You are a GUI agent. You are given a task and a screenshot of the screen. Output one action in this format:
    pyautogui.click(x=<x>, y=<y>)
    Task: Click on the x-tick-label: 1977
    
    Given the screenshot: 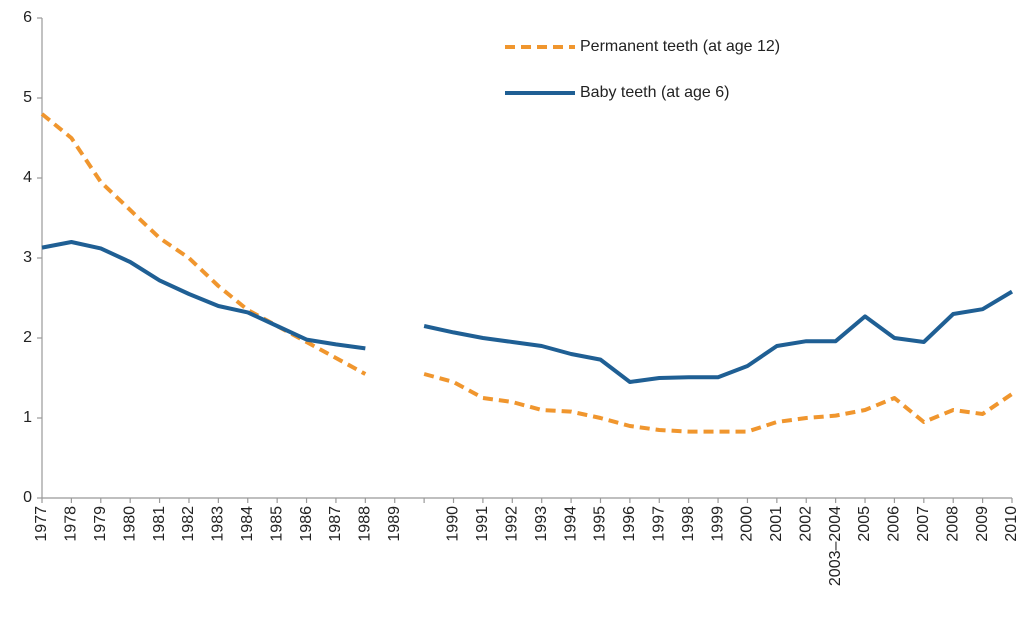 What is the action you would take?
    pyautogui.click(x=41, y=524)
    